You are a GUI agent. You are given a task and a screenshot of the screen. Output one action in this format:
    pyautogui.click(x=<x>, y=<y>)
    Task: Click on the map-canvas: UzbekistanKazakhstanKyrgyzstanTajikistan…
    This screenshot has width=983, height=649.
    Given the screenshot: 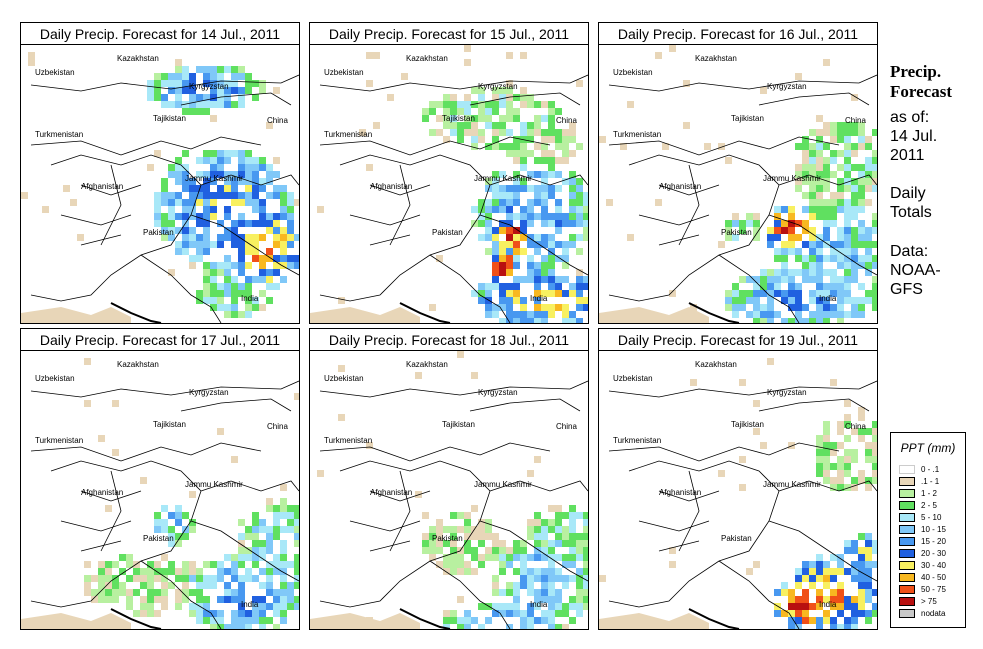 What is the action you would take?
    pyautogui.click(x=738, y=184)
    